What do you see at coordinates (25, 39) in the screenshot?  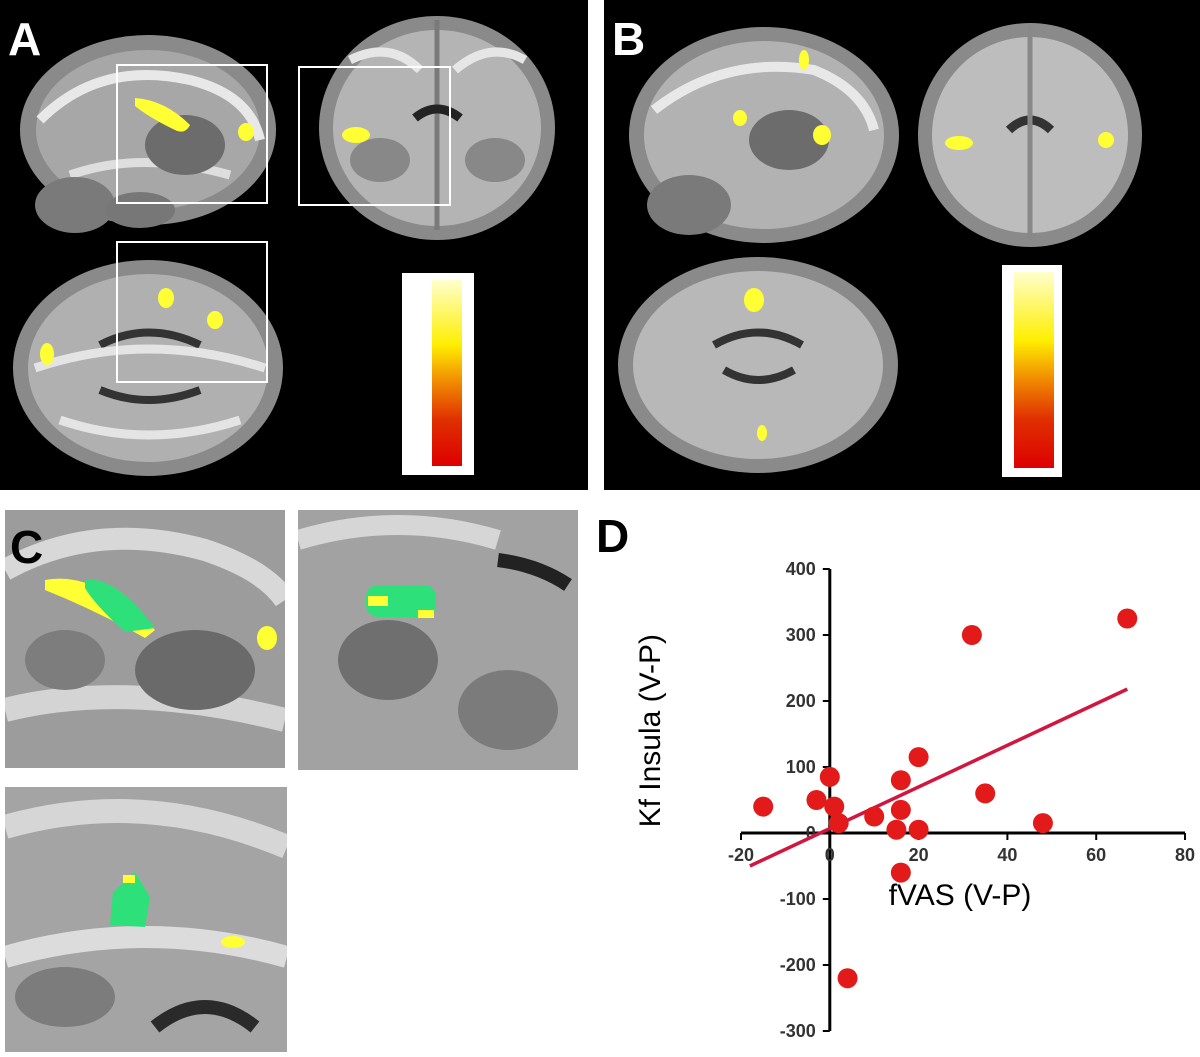 I see `panel-a-label: A` at bounding box center [25, 39].